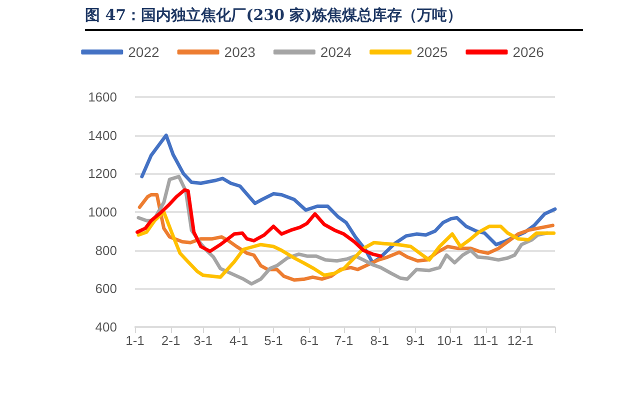  What do you see at coordinates (380, 340) in the screenshot?
I see `x-tick-label: 8-1` at bounding box center [380, 340].